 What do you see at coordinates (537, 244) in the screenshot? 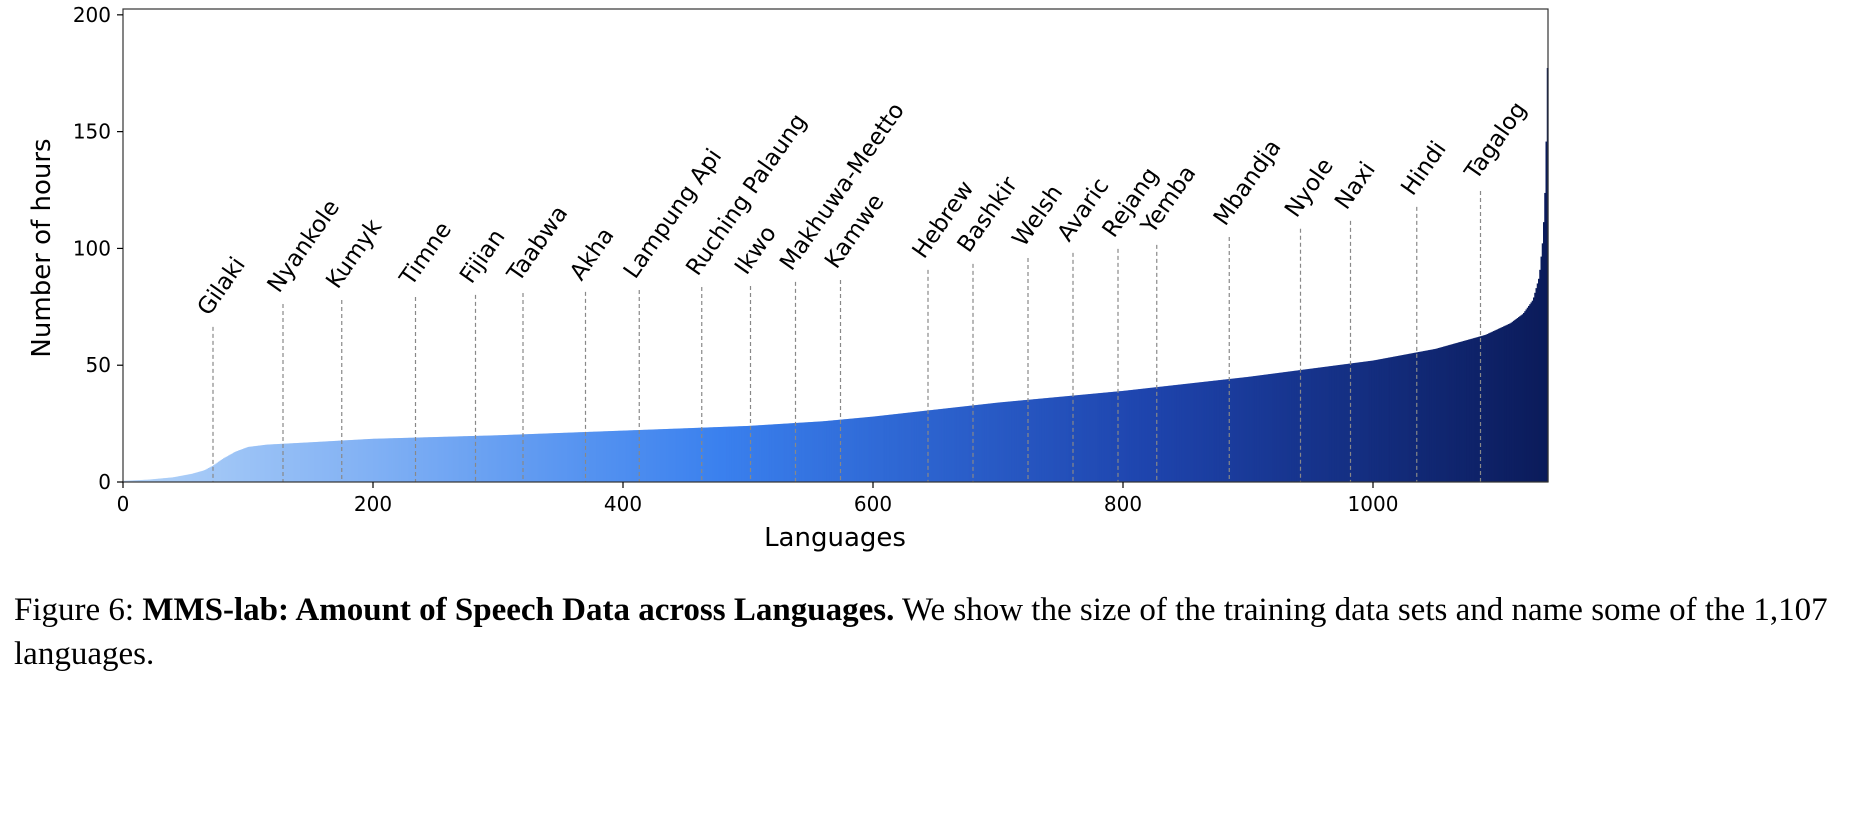
I see `annotation-label: Taabwa` at bounding box center [537, 244].